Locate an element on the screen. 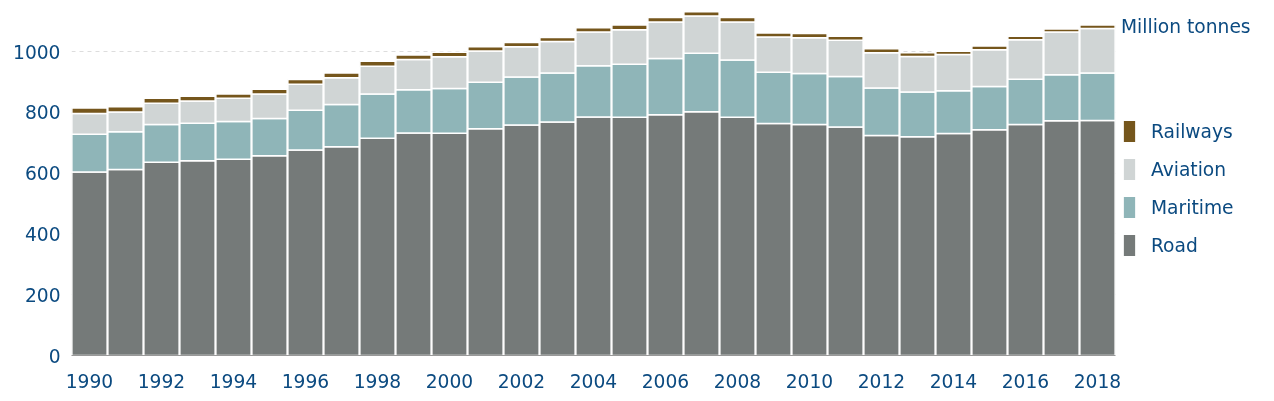  x-tick-label: 2002 is located at coordinates (521, 381).